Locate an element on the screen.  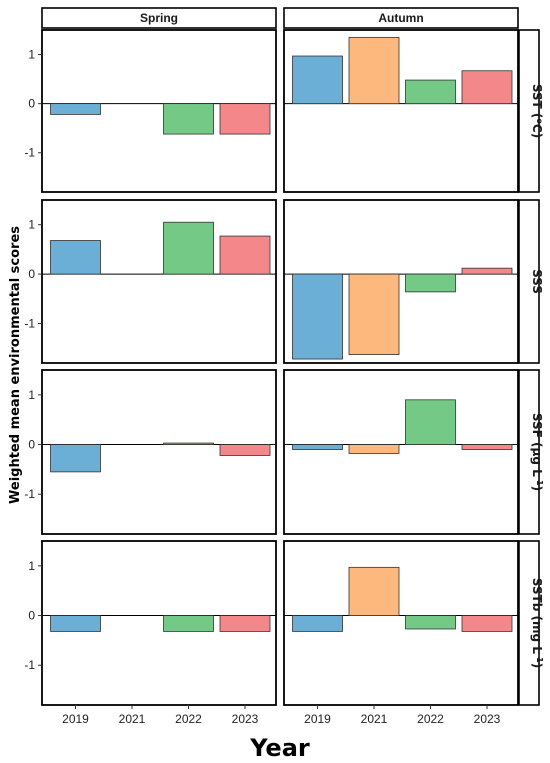
panel-row3-autumn is located at coordinates (401, 452).